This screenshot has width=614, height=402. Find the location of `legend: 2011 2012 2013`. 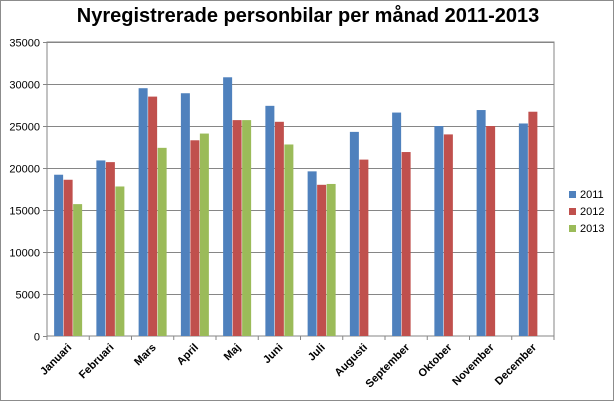

legend: 2011 2012 2013 is located at coordinates (586, 212).